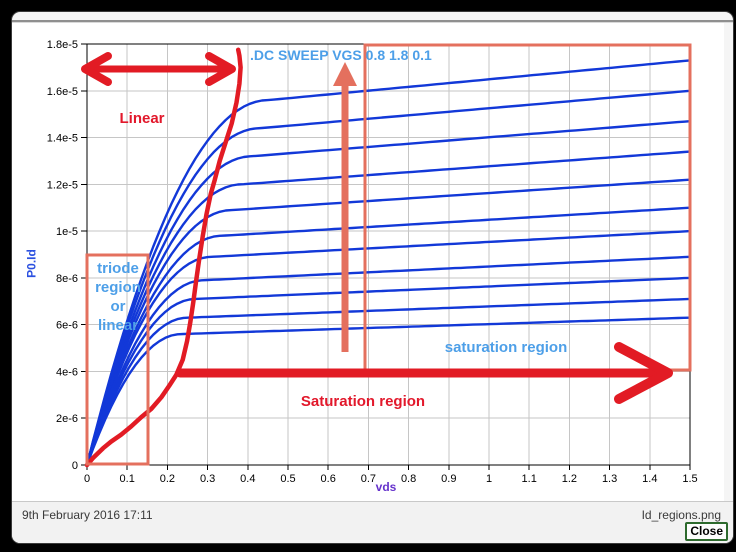 This screenshot has width=736, height=552. Describe the element at coordinates (506, 347) in the screenshot. I see `saturation-region-blue-annotation: saturation region` at that location.